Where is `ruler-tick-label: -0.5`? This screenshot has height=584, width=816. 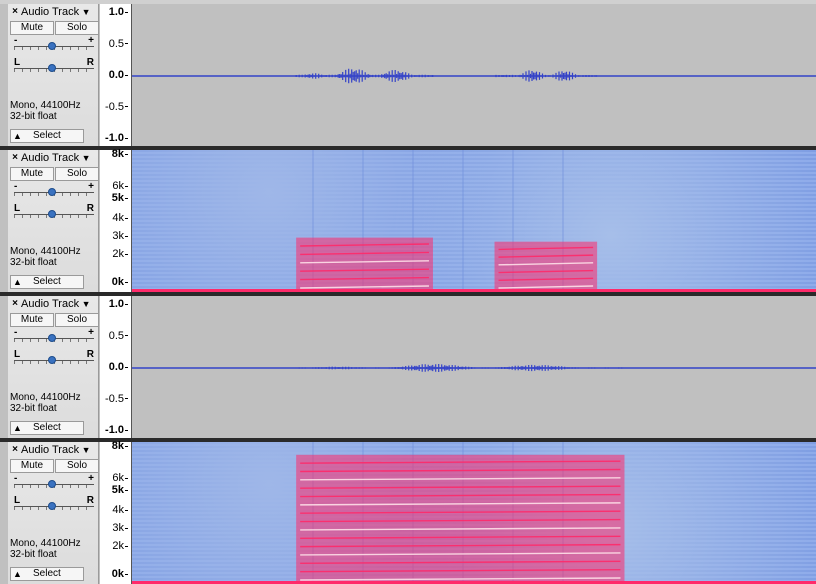
ruler-tick-label: -0.5 is located at coordinates (116, 399).